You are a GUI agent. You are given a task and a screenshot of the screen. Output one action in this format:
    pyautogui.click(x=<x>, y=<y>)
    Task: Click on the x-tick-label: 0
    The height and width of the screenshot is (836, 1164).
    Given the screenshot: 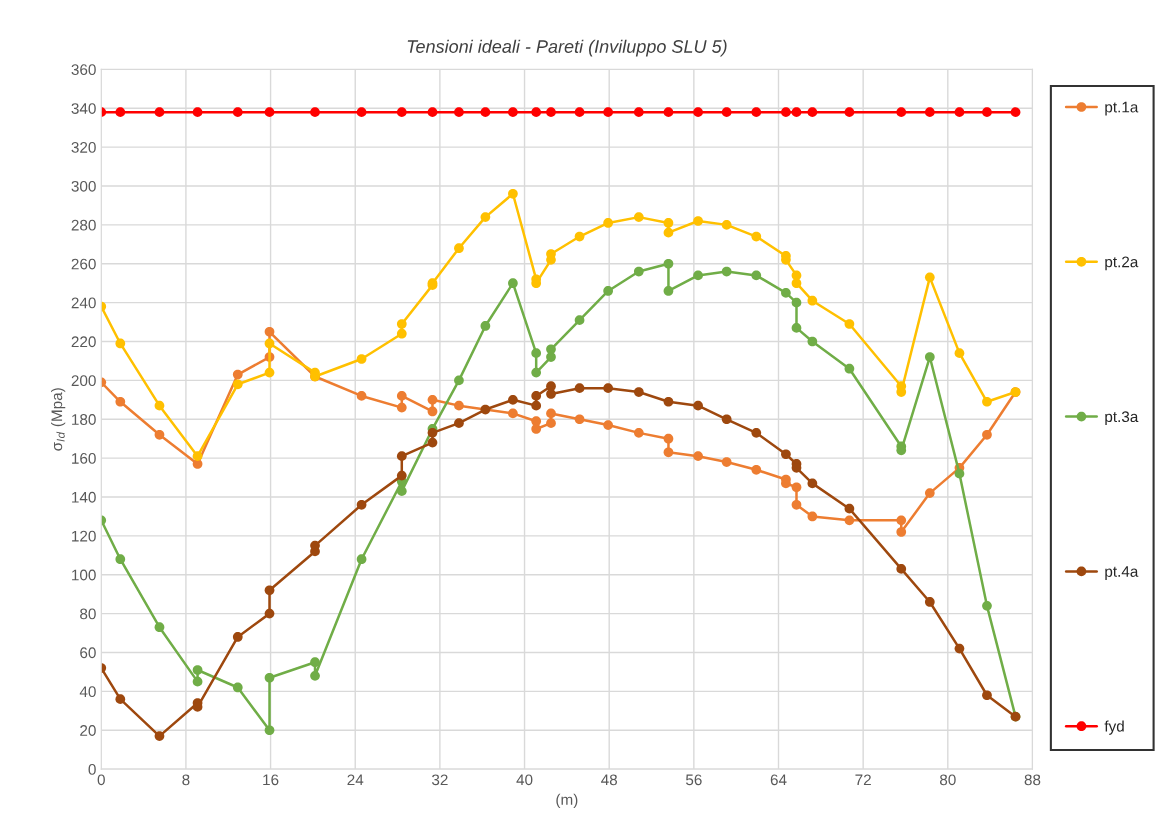 What is the action you would take?
    pyautogui.click(x=101, y=780)
    